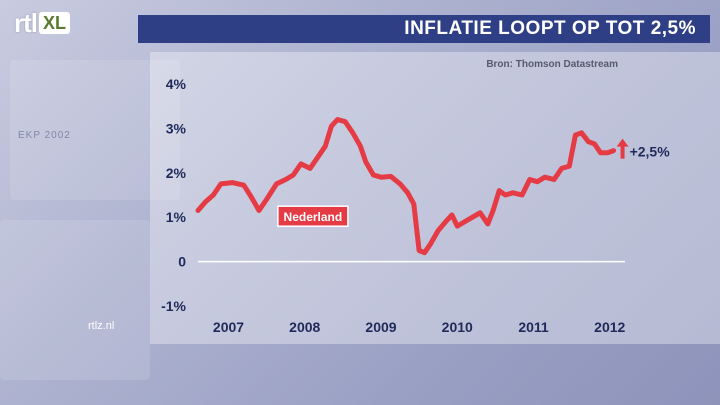 The width and height of the screenshot is (720, 405). I want to click on y-tick-label: 2%, so click(176, 173).